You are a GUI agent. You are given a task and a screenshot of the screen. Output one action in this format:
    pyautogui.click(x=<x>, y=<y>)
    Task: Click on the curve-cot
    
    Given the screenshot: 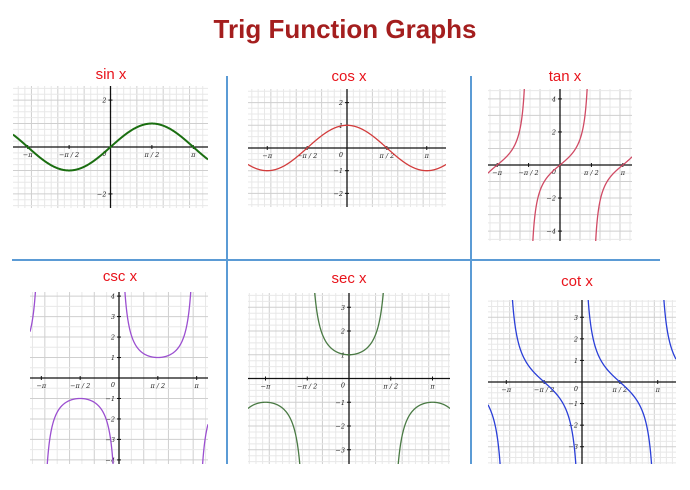 What is the action you would take?
    pyautogui.click(x=582, y=382)
    